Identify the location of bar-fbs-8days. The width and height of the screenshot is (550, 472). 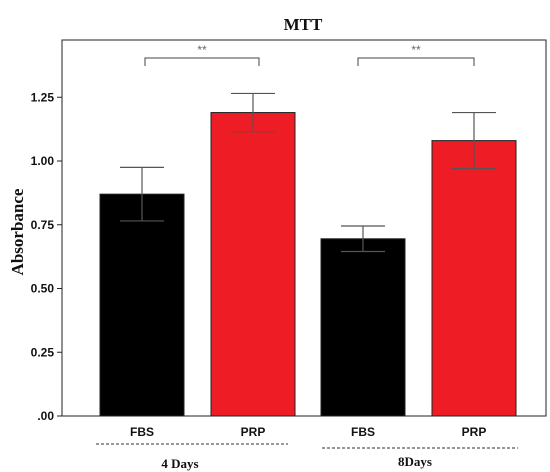
(363, 327).